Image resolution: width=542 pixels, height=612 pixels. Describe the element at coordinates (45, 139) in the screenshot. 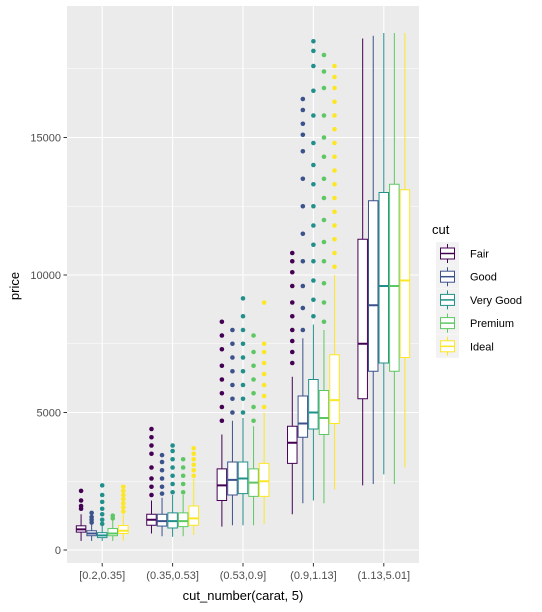

I see `y-tick-label: 15000` at that location.